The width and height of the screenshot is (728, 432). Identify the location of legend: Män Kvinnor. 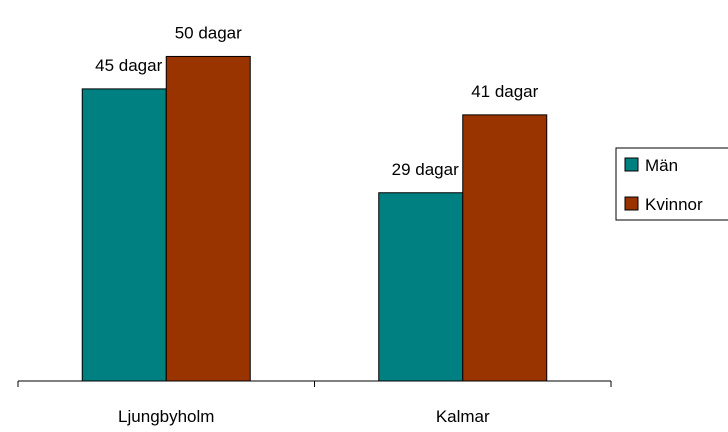
(671, 184).